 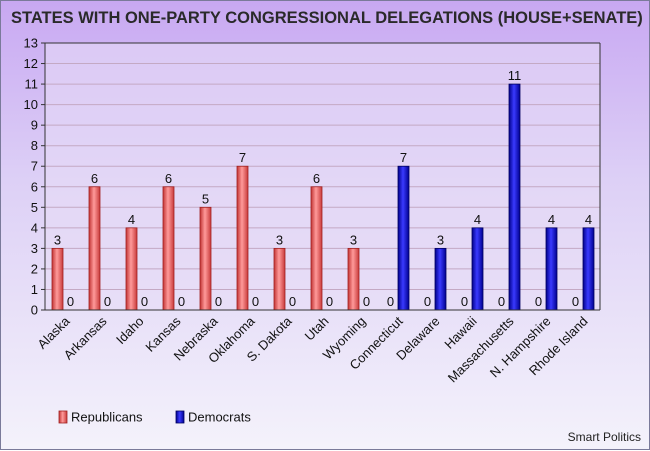 I want to click on bar-republicans-wyoming, so click(x=353, y=279).